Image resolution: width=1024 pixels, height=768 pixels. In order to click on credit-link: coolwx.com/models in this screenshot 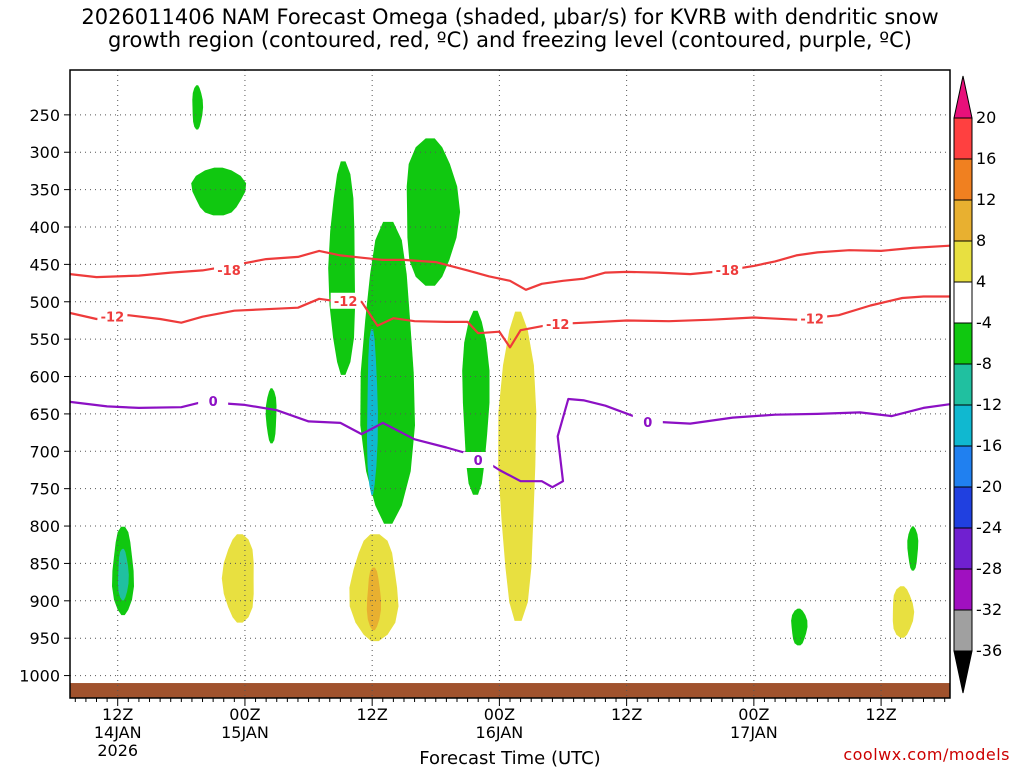, I will do `click(926, 754)`.